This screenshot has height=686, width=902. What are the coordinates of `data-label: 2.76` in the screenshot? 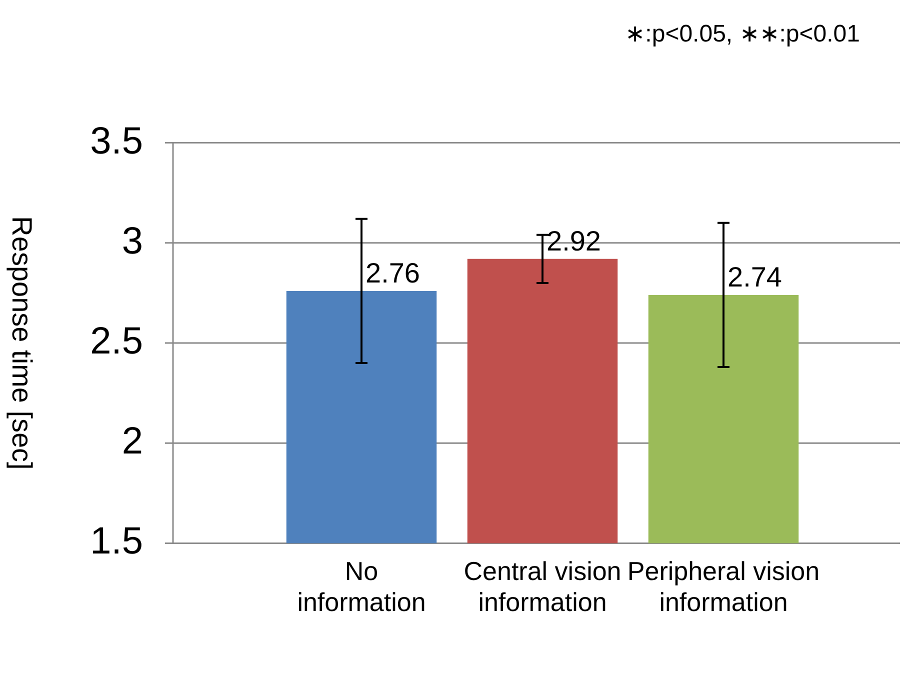 It's located at (393, 273).